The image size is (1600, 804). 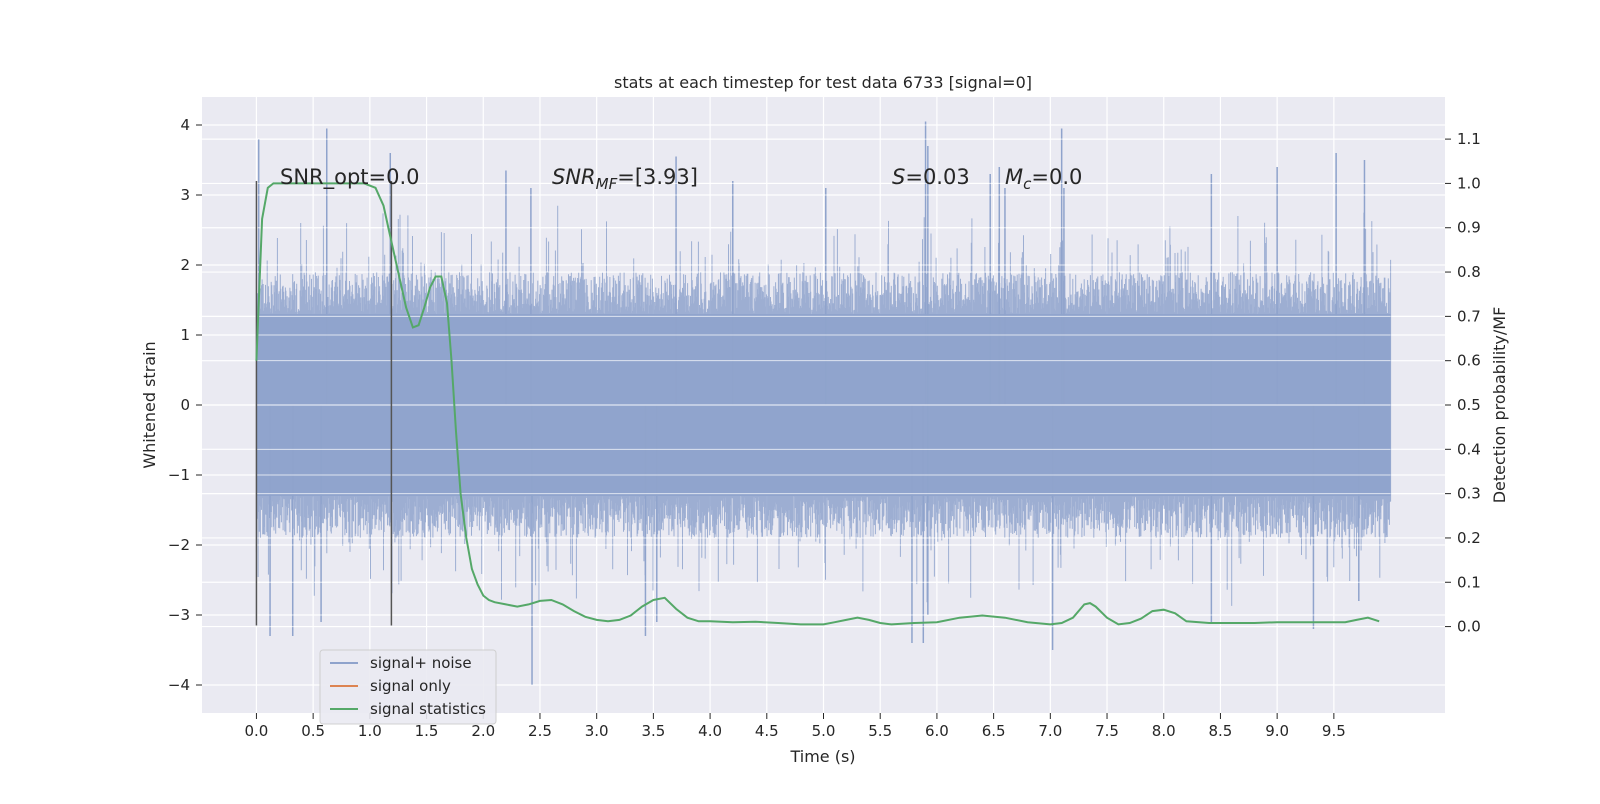 I want to click on x-tick-label: 6.0, so click(x=937, y=731).